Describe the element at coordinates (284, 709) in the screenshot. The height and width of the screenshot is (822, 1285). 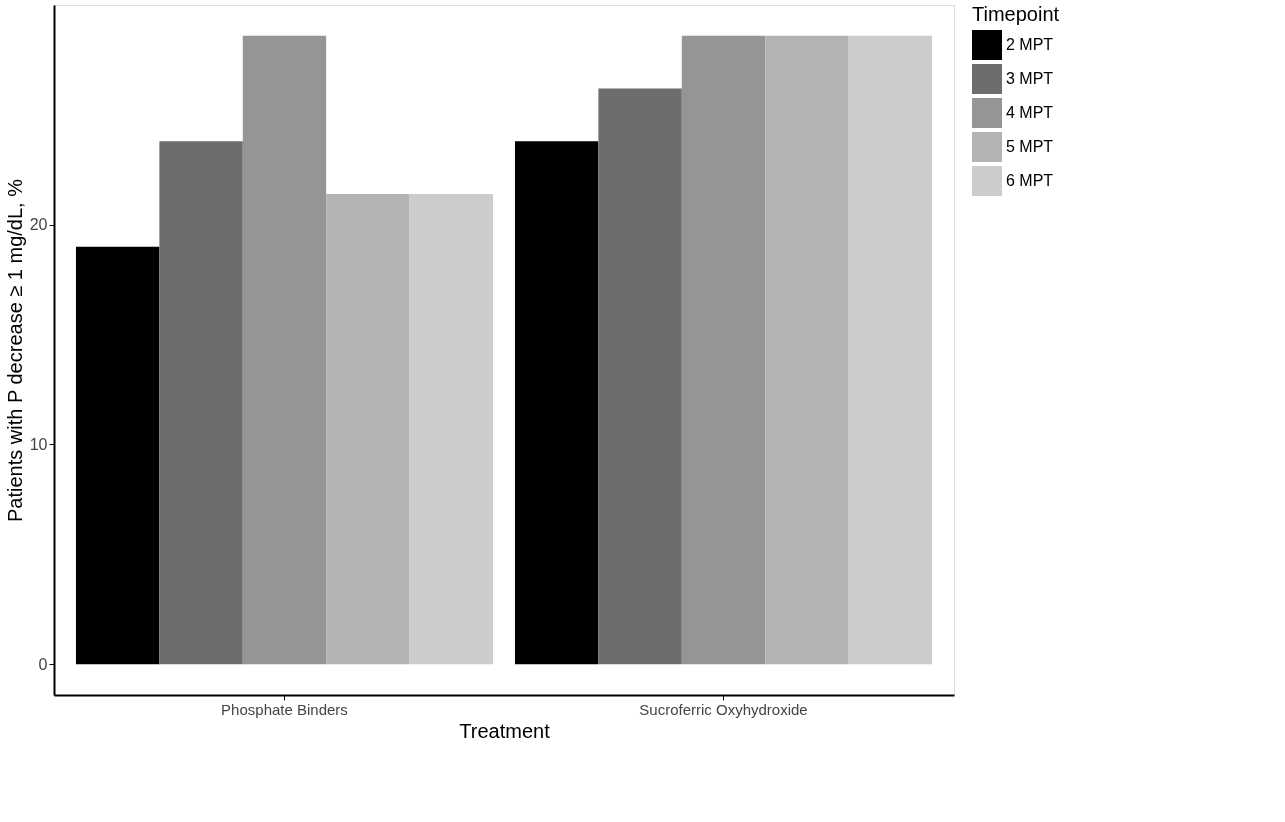
I see `x-tick-label: Phosphate Binders` at that location.